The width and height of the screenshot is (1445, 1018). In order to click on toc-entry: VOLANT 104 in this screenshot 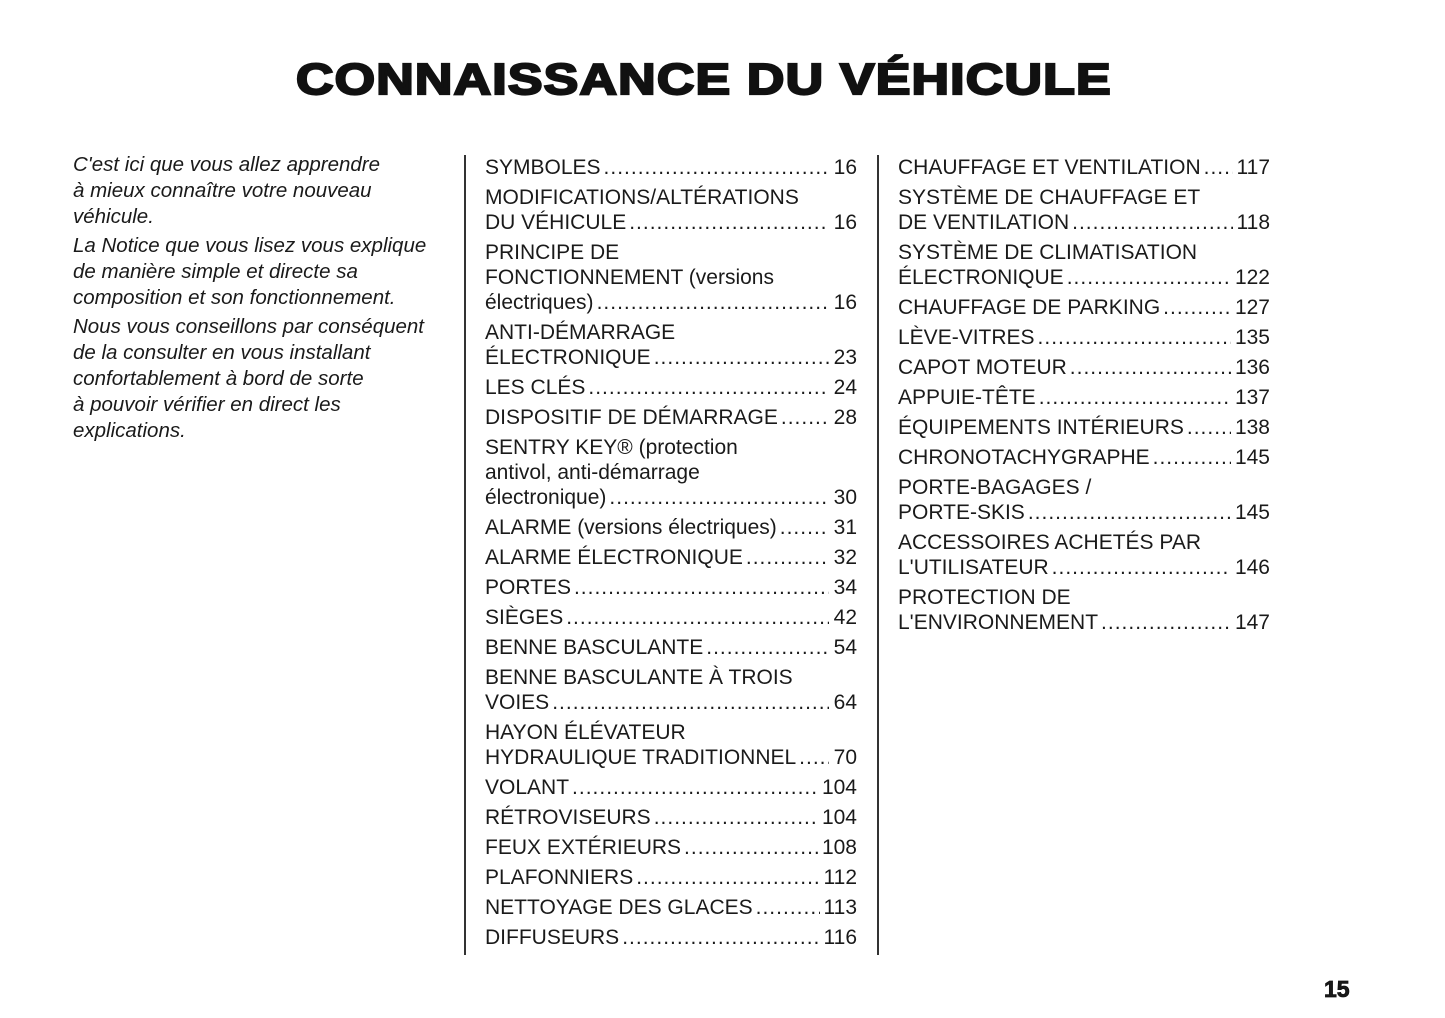, I will do `click(671, 787)`.